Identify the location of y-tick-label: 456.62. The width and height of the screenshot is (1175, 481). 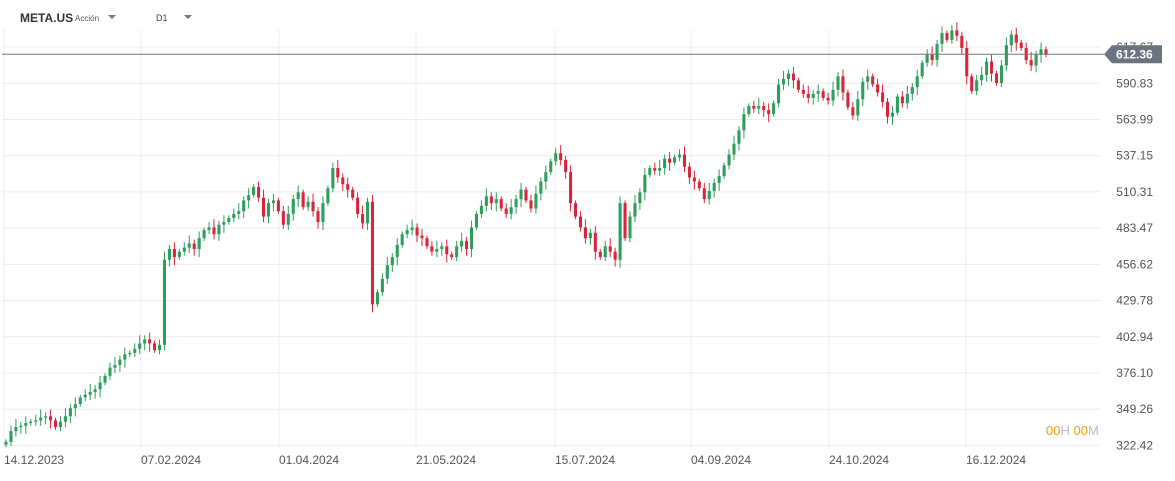
(1134, 264).